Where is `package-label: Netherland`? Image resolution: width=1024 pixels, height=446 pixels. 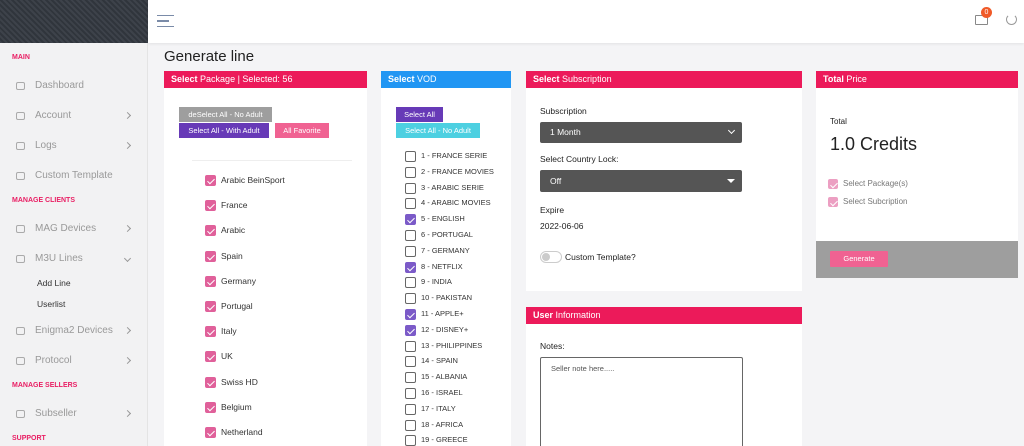
package-label: Netherland is located at coordinates (242, 432).